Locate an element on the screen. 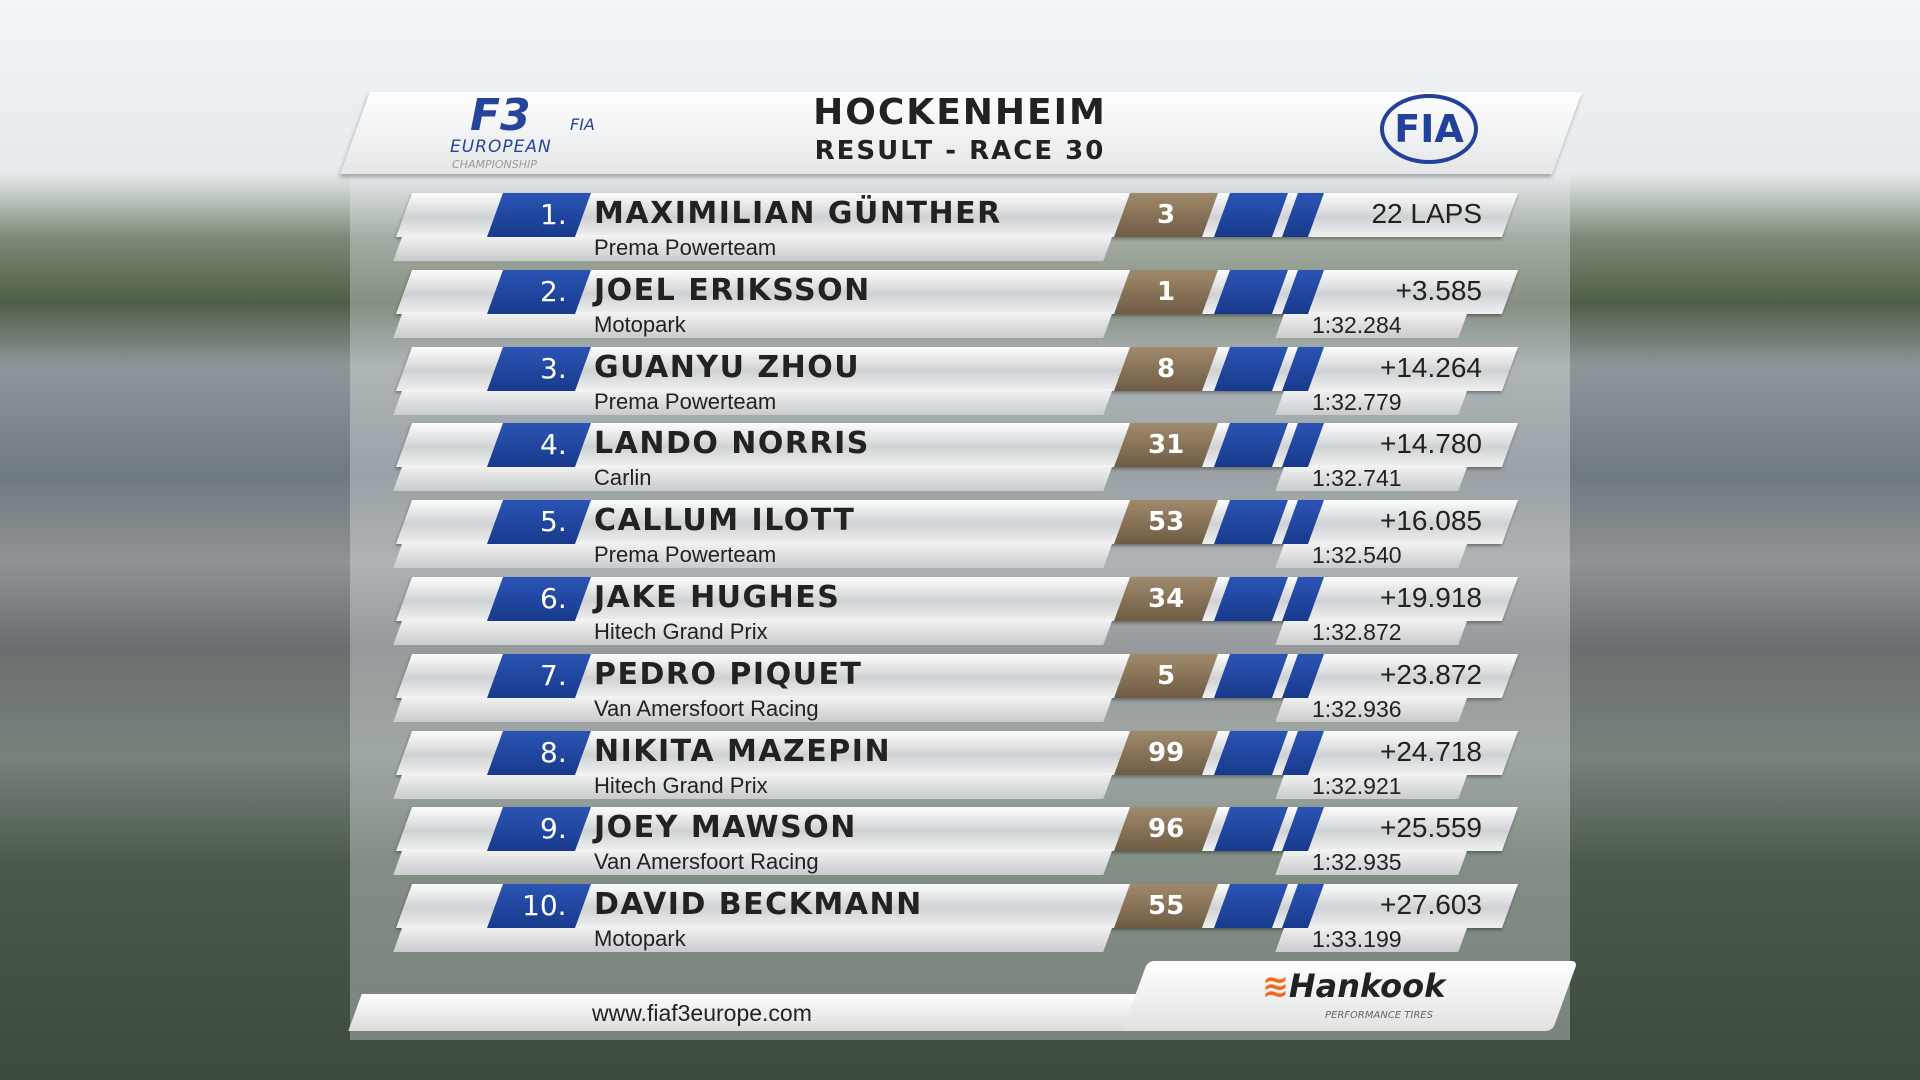 The image size is (1920, 1080). car-number-badge: 96 is located at coordinates (1166, 829).